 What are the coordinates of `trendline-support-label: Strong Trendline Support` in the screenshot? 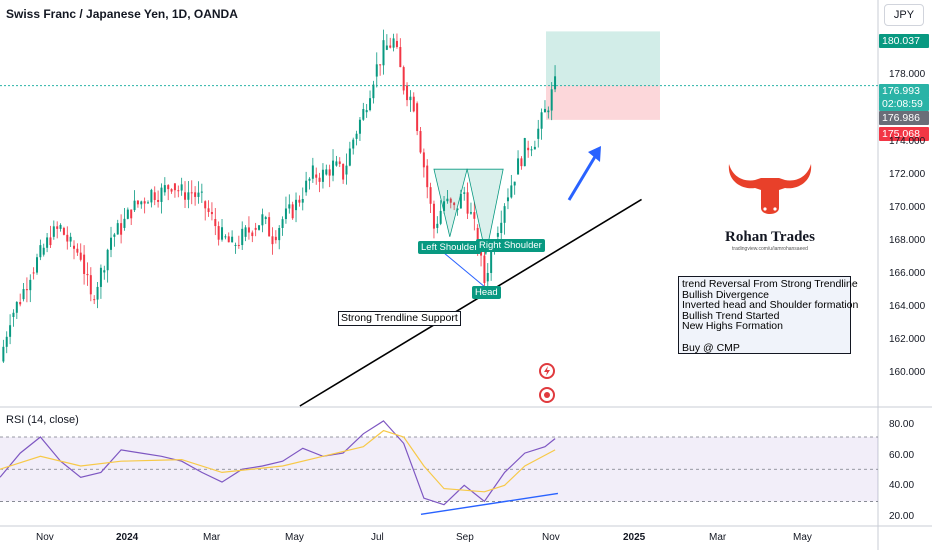 It's located at (399, 318).